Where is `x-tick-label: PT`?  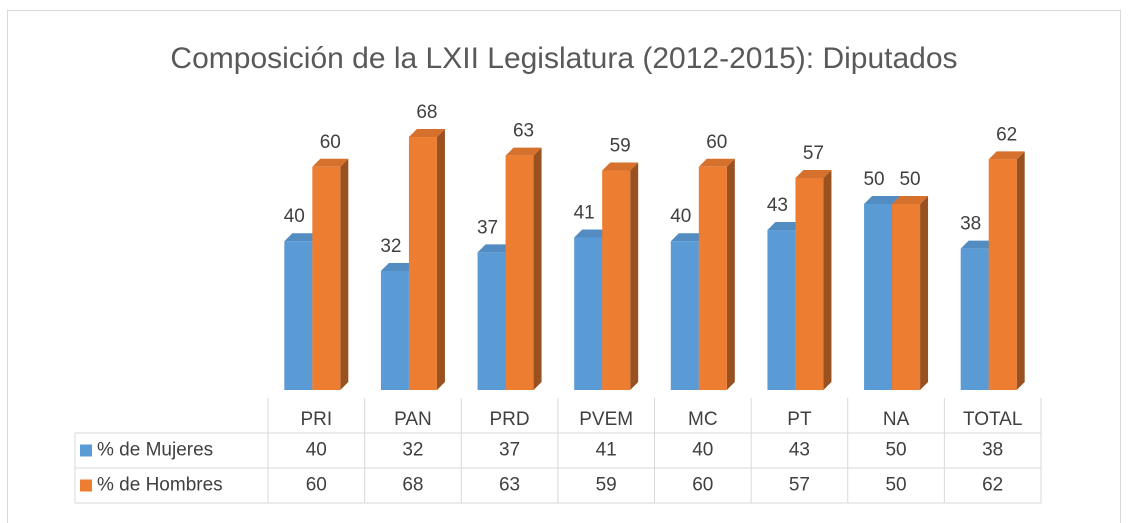 x-tick-label: PT is located at coordinates (799, 419).